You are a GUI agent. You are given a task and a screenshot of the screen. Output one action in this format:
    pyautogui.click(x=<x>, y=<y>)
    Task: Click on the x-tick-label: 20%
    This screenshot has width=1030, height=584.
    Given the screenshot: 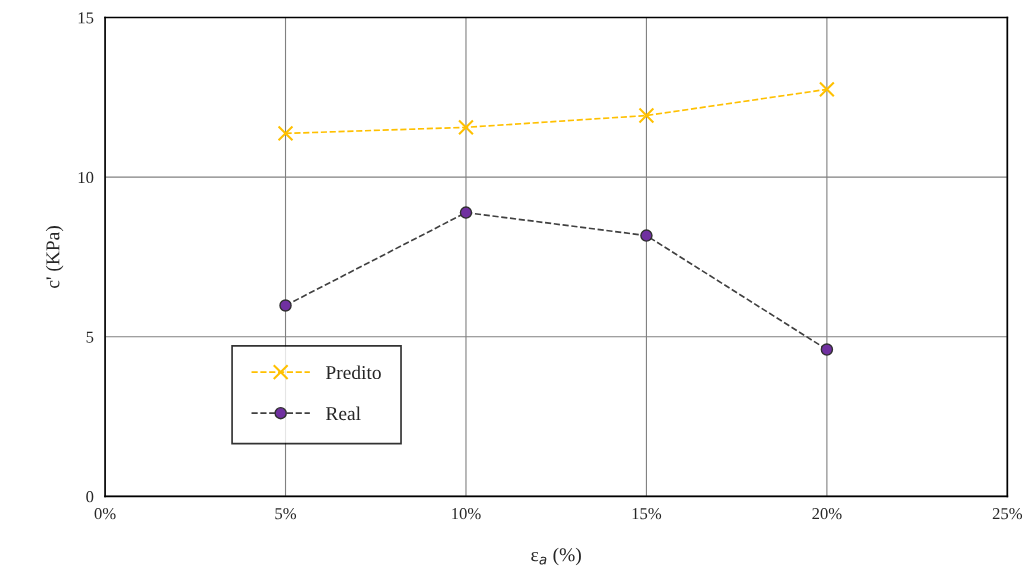 What is the action you would take?
    pyautogui.click(x=827, y=513)
    